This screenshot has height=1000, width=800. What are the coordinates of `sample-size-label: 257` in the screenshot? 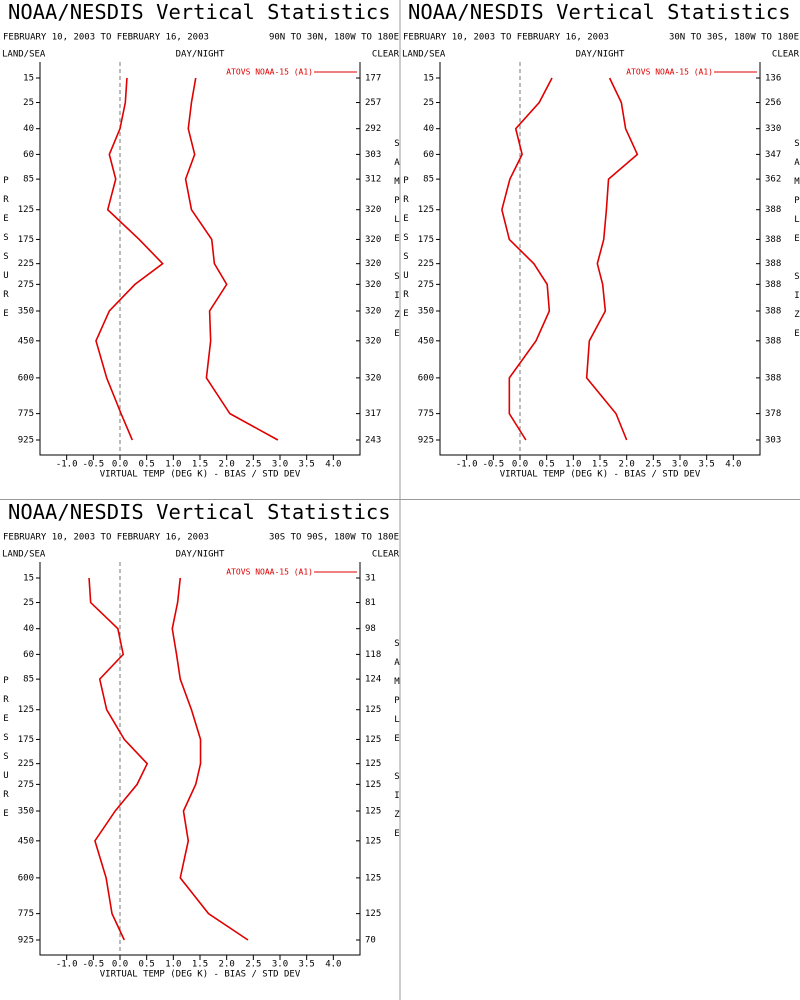 It's located at (373, 103).